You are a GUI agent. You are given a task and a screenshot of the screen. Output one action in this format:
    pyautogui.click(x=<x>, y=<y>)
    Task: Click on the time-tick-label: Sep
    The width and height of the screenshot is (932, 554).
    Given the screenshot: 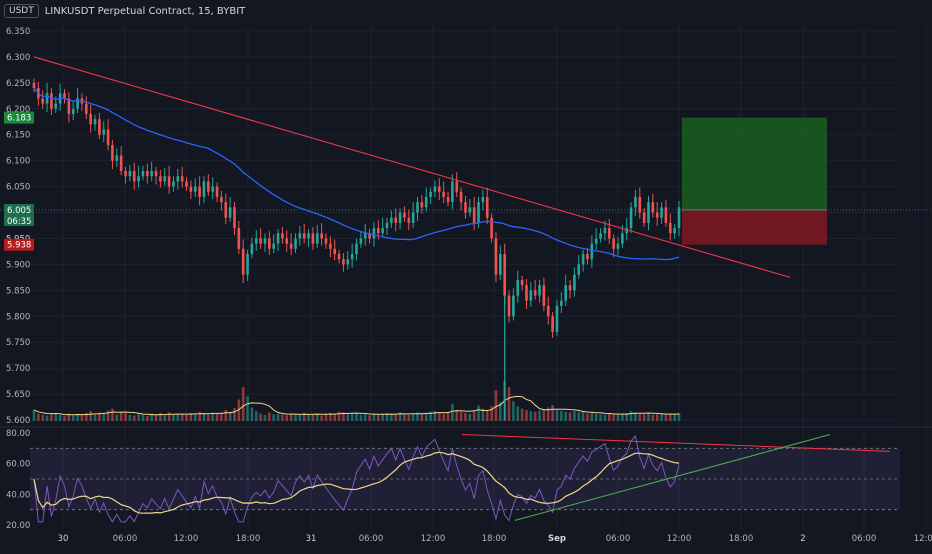 What is the action you would take?
    pyautogui.click(x=557, y=539)
    